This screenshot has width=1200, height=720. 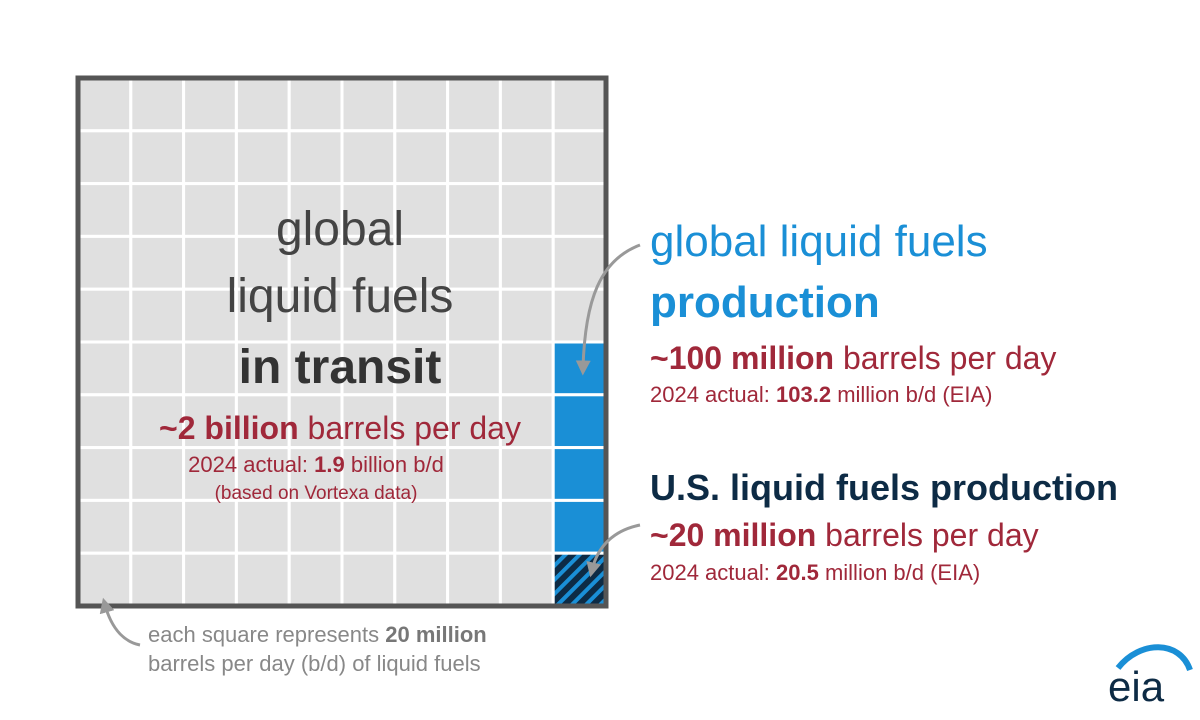 I want to click on source: (based on Vortexa data), so click(x=316, y=493).